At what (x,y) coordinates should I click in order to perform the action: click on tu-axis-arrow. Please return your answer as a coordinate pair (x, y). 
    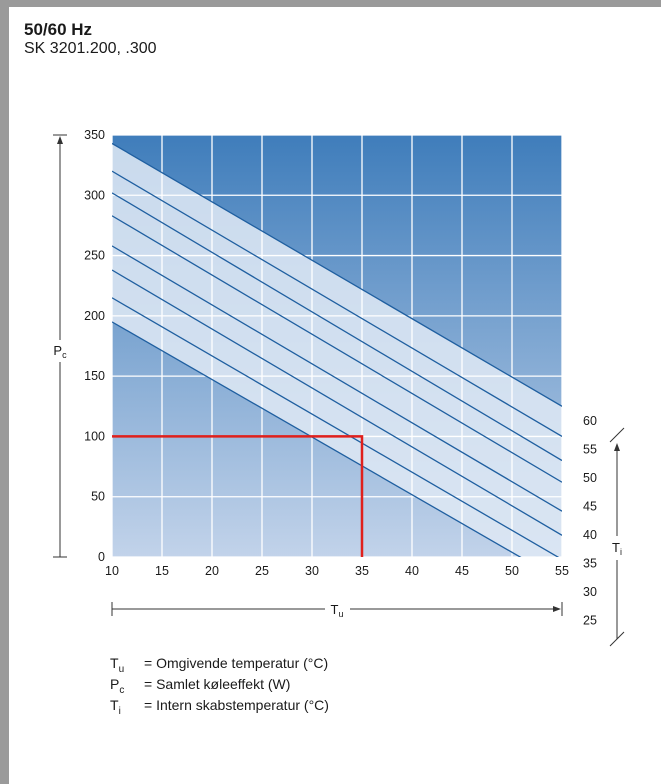
    Looking at the image, I should click on (557, 609).